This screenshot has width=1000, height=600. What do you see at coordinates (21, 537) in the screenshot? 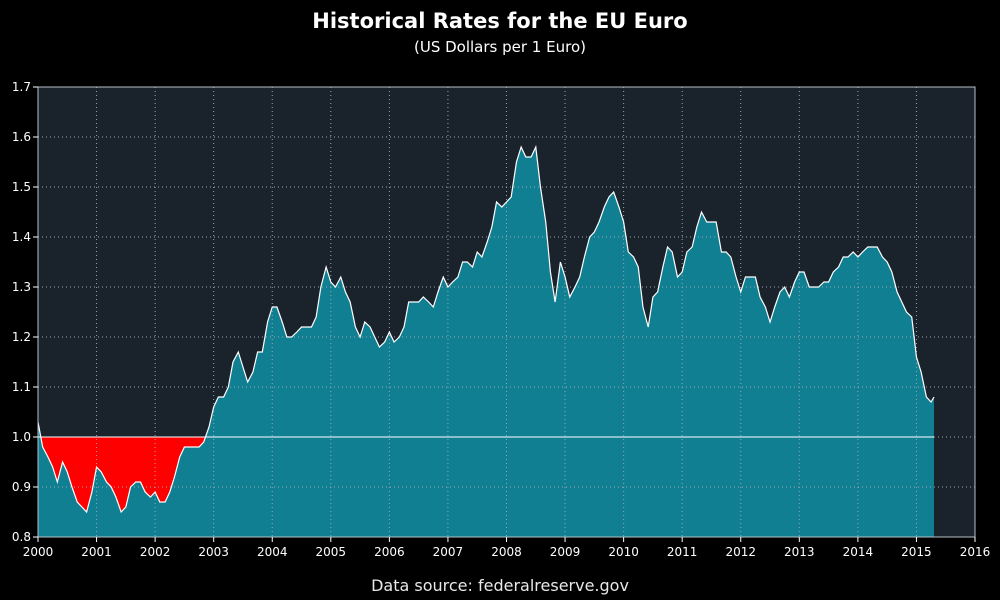
I see `y-tick-label: 0.8` at bounding box center [21, 537].